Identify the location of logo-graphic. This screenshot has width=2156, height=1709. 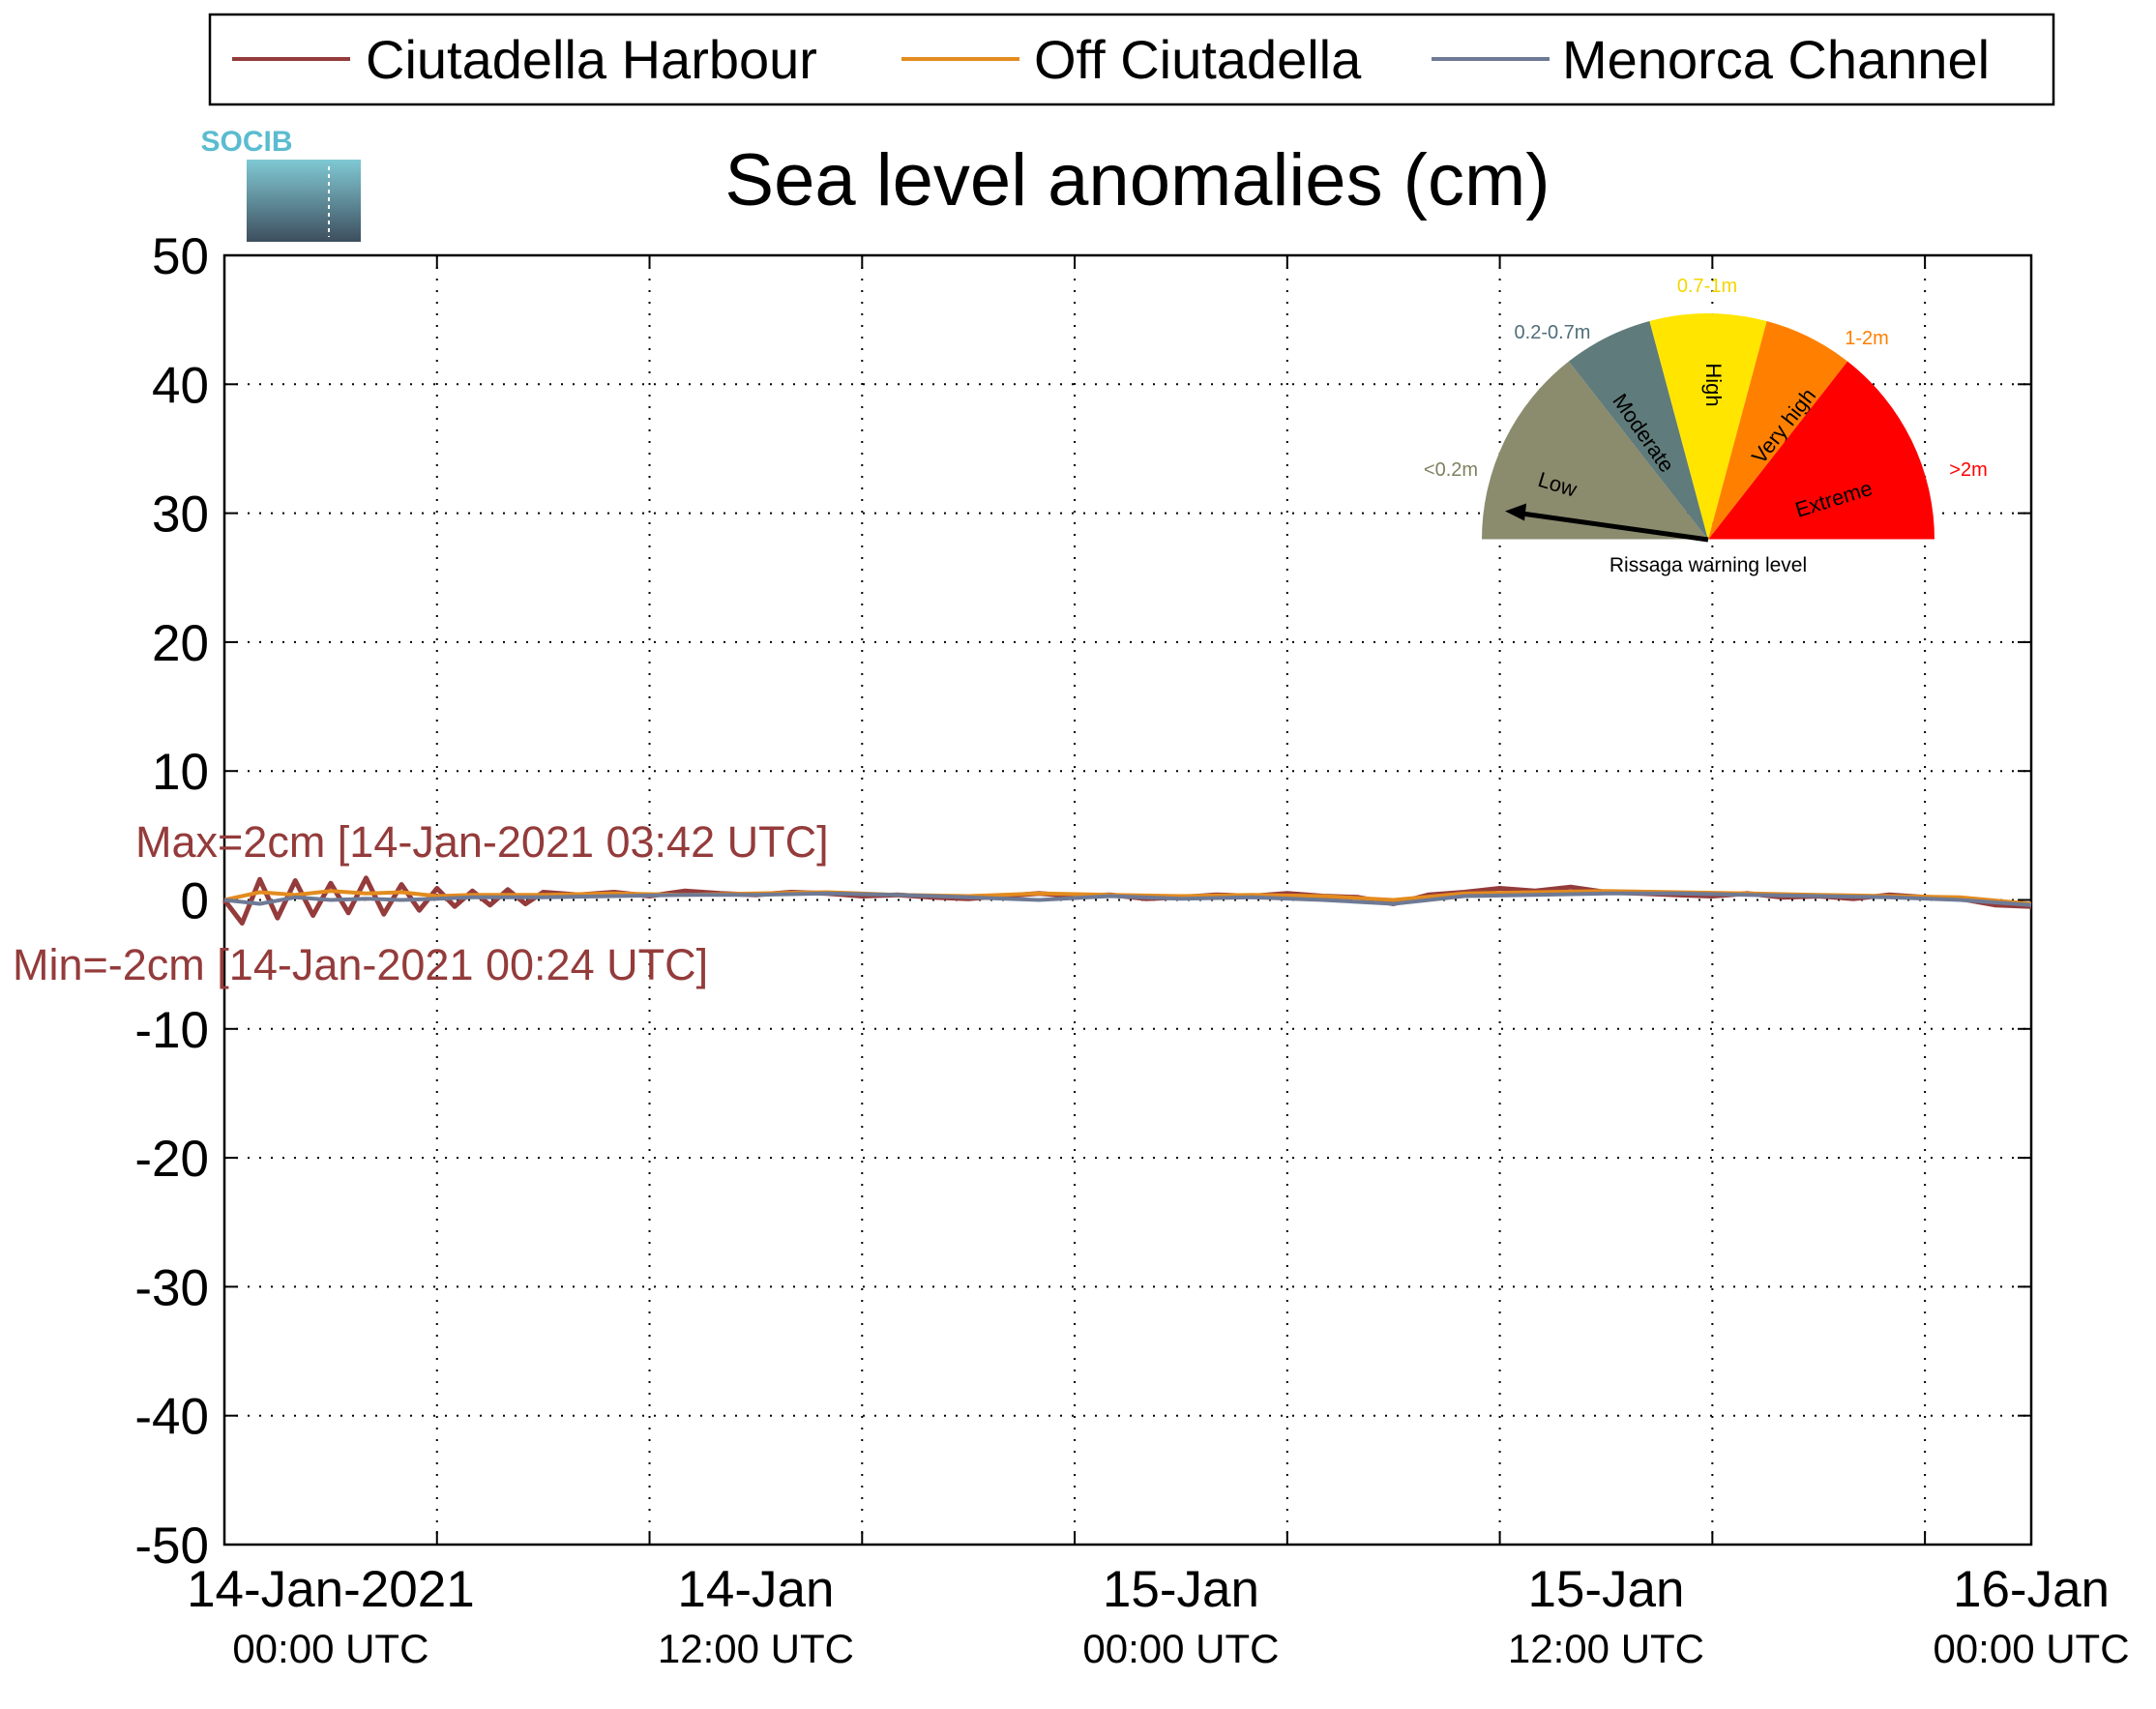
(304, 201).